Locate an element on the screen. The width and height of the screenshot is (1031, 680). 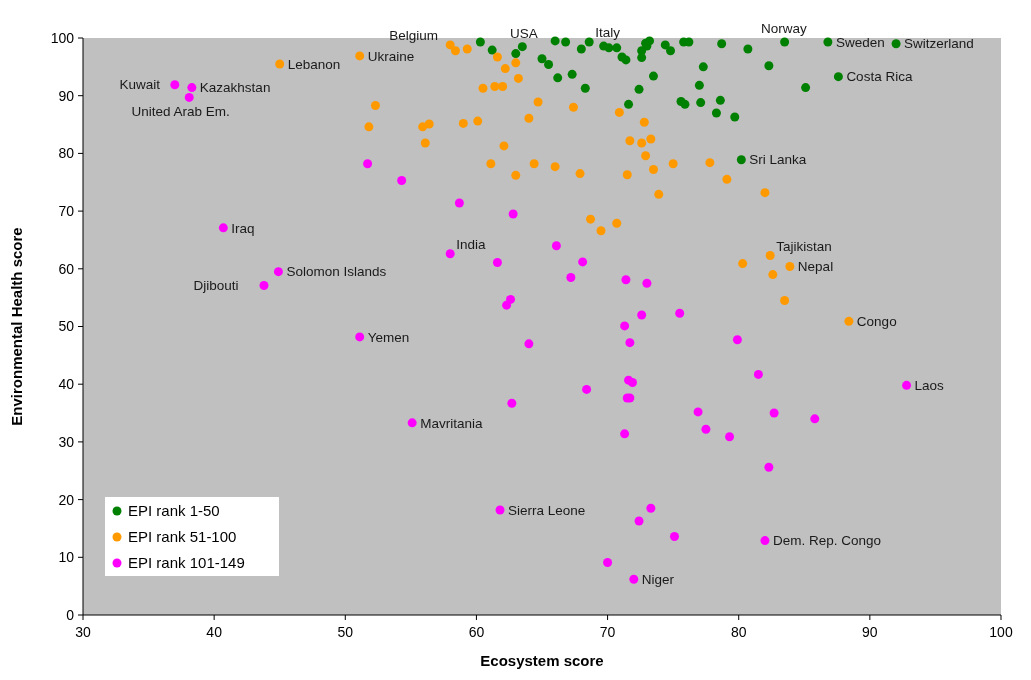
annotation: Niger is located at coordinates (658, 579).